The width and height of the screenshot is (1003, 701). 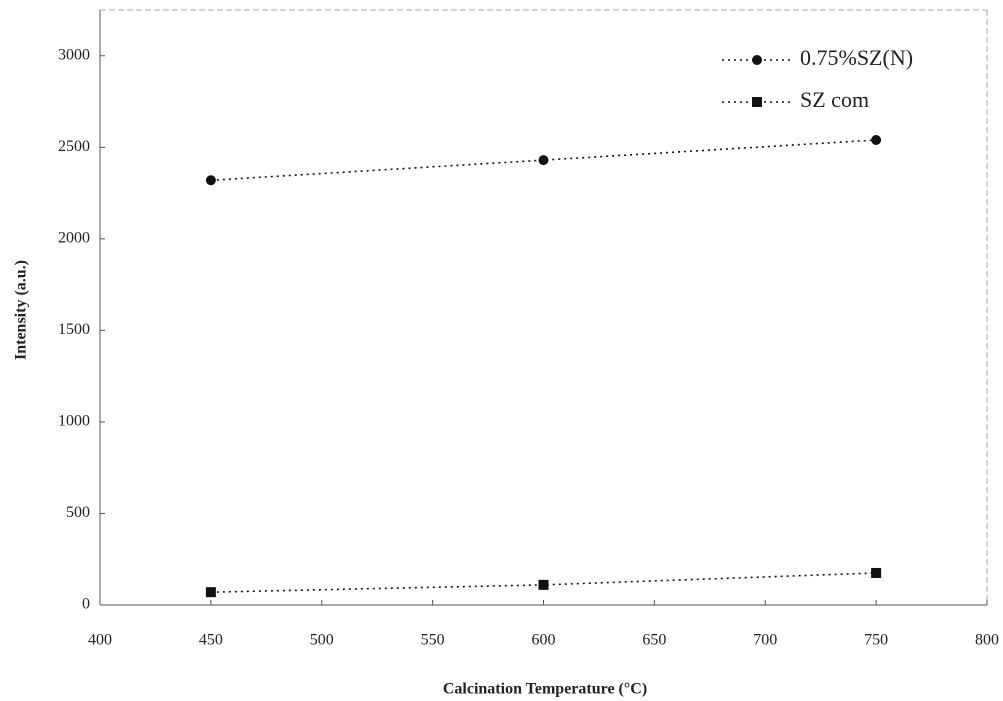 I want to click on x-tick-label: 600, so click(x=544, y=640).